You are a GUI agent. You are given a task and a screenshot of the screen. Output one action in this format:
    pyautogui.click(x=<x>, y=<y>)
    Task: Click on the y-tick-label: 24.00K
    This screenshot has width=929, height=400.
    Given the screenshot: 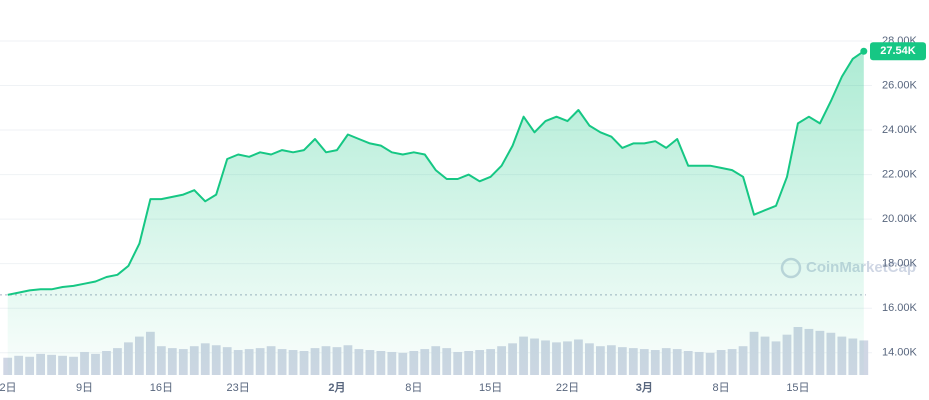 What is the action you would take?
    pyautogui.click(x=900, y=130)
    